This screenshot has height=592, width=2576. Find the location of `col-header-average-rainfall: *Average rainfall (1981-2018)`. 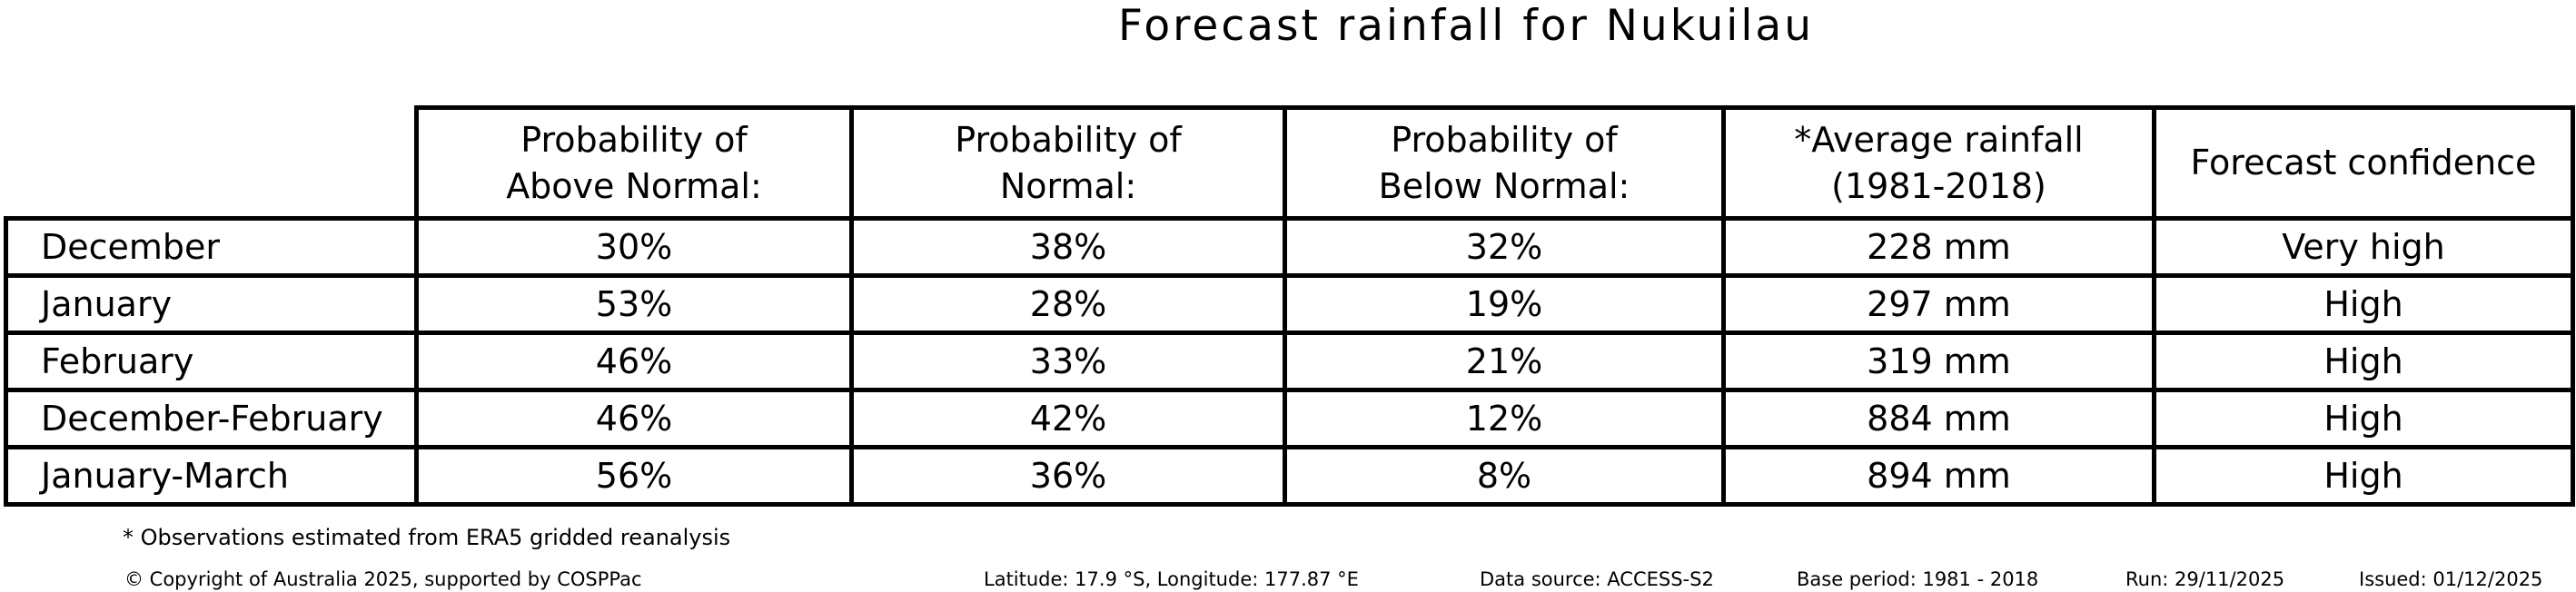

col-header-average-rainfall: *Average rainfall (1981-2018) is located at coordinates (1938, 163).